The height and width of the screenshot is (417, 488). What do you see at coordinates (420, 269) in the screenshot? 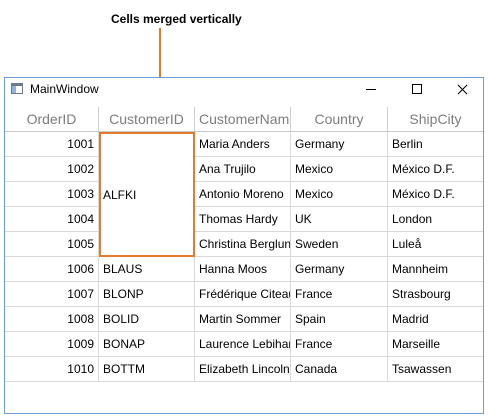
I see `ship-city-cell: Mannheim` at bounding box center [420, 269].